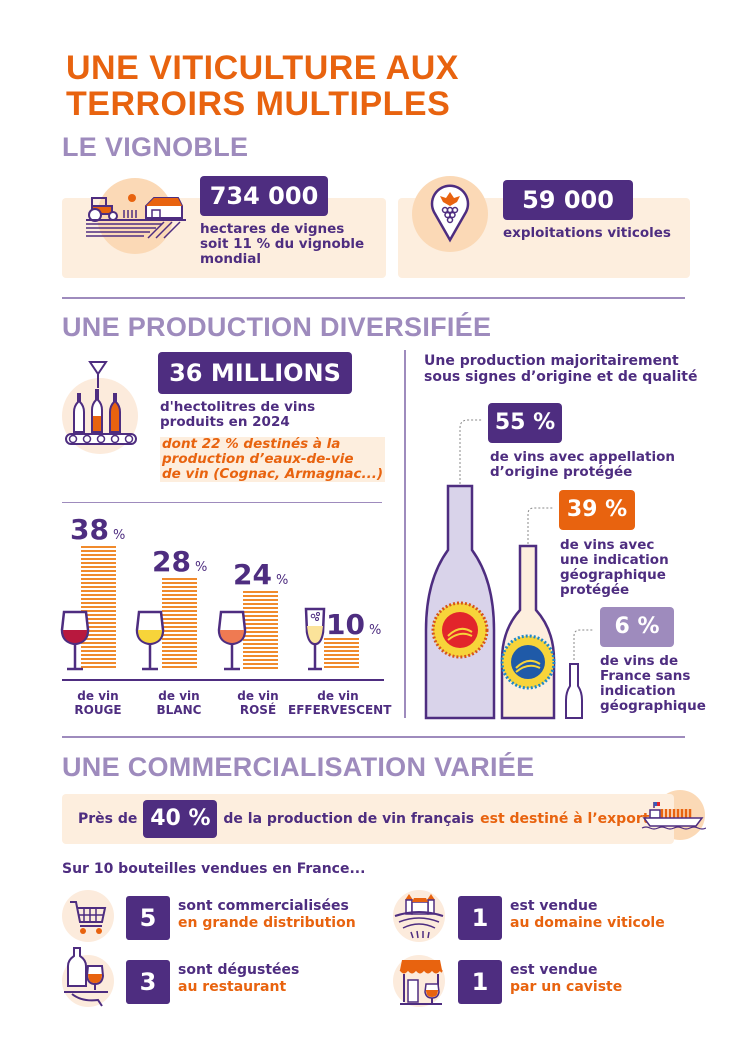  What do you see at coordinates (101, 403) in the screenshot?
I see `bottling-line-icon` at bounding box center [101, 403].